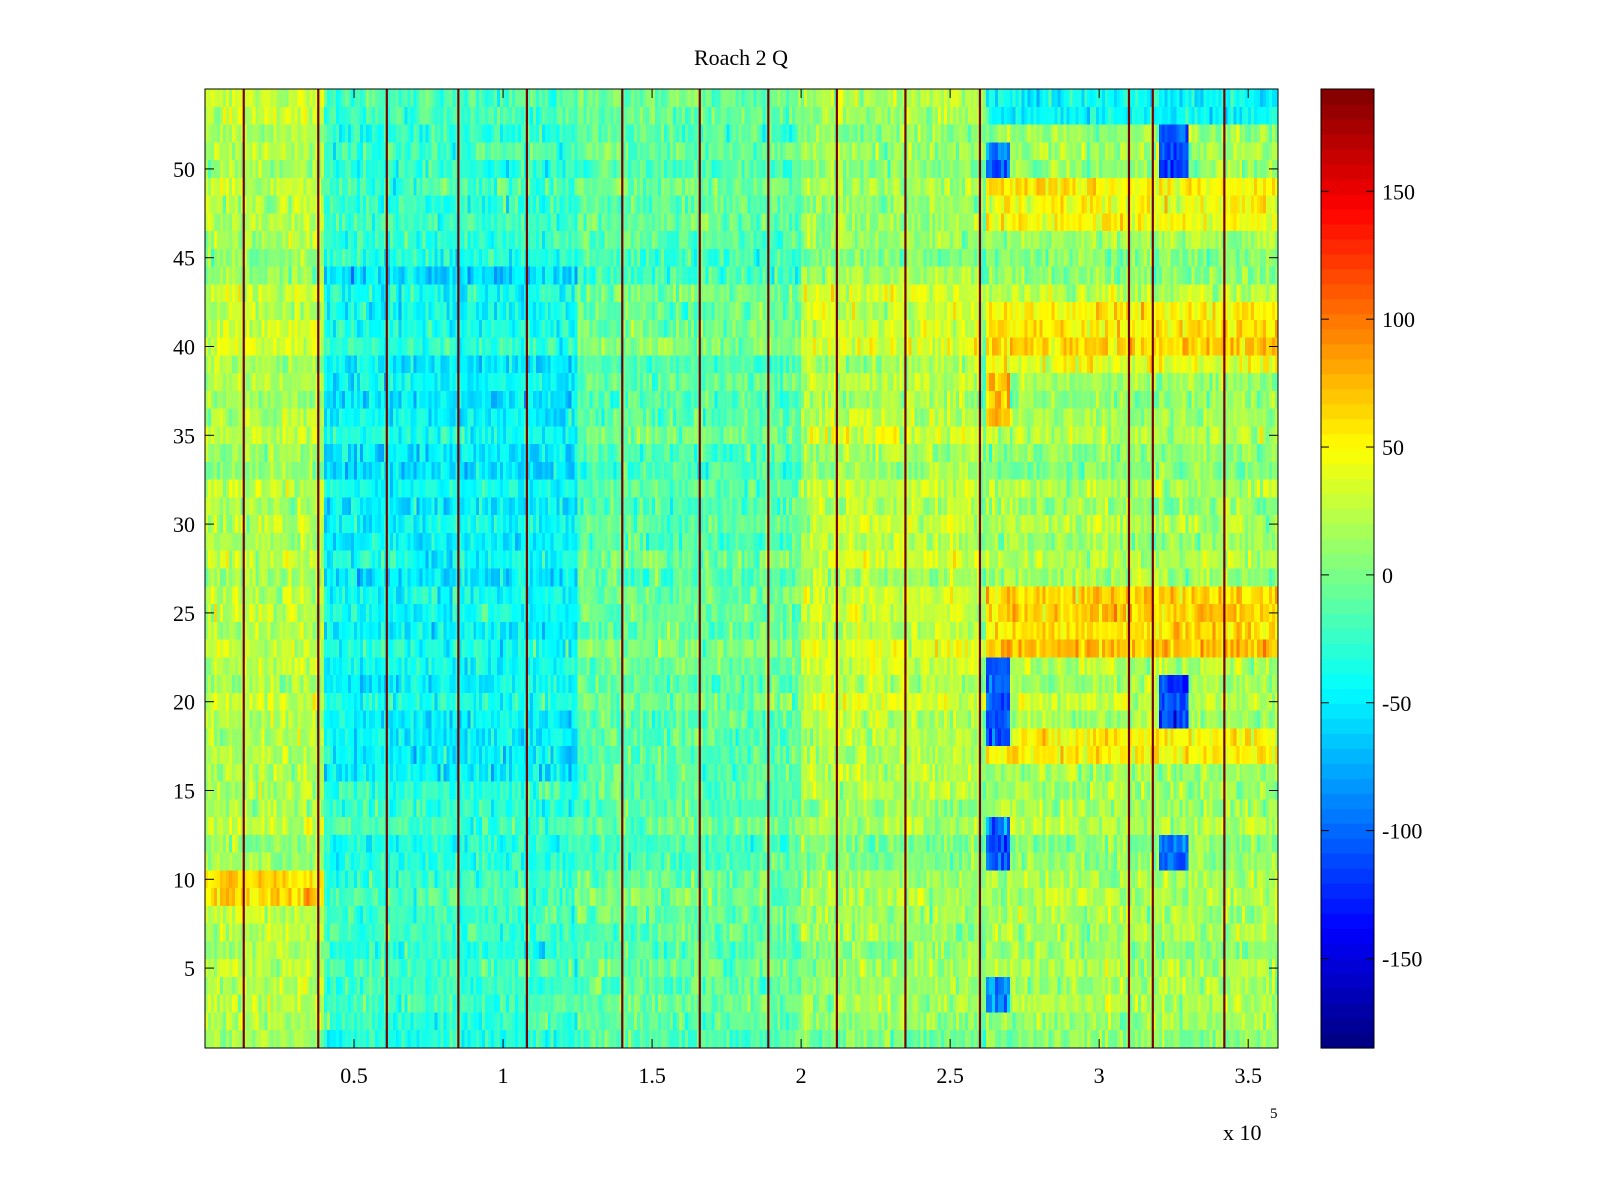 The image size is (1600, 1200). Describe the element at coordinates (354, 1075) in the screenshot. I see `x-tick-label: 0.5` at that location.